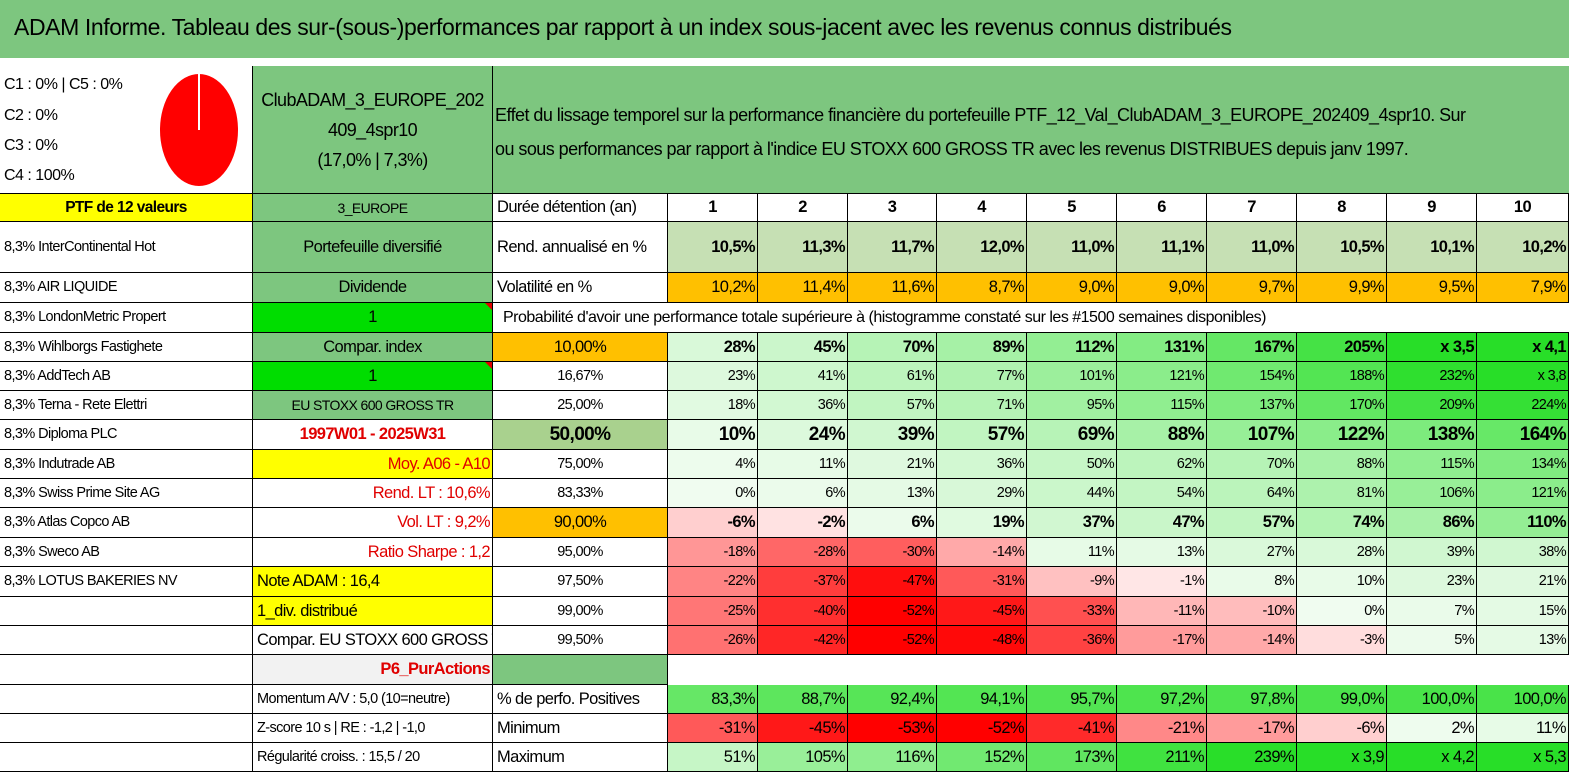 The width and height of the screenshot is (1569, 782). I want to click on minimum-value: -45%, so click(803, 728).